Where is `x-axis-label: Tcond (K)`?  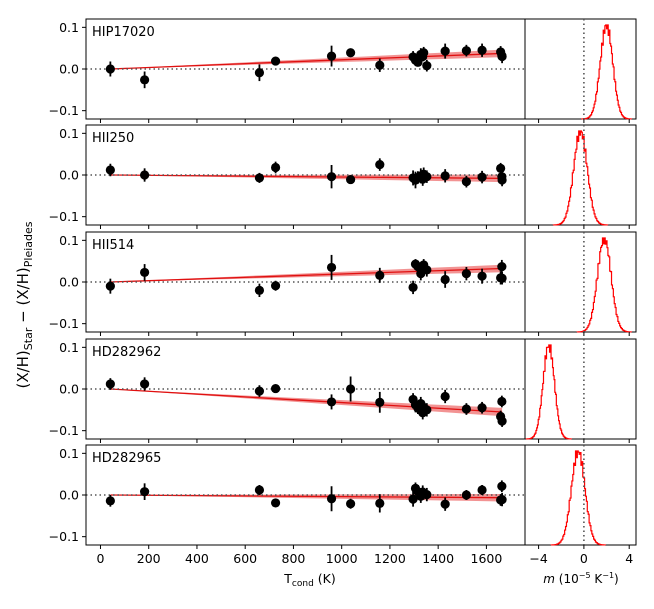
x-axis-label: Tcond (K) is located at coordinates (309, 580).